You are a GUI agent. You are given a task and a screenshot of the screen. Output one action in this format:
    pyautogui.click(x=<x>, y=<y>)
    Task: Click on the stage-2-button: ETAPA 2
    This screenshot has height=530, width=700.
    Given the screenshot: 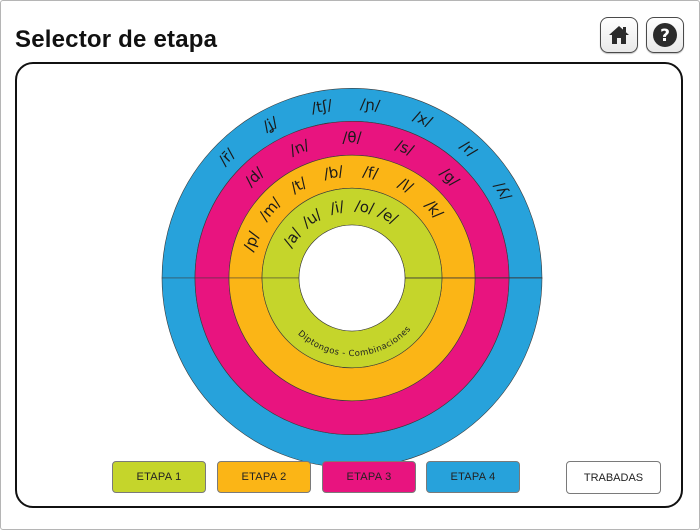 What is the action you would take?
    pyautogui.click(x=264, y=477)
    